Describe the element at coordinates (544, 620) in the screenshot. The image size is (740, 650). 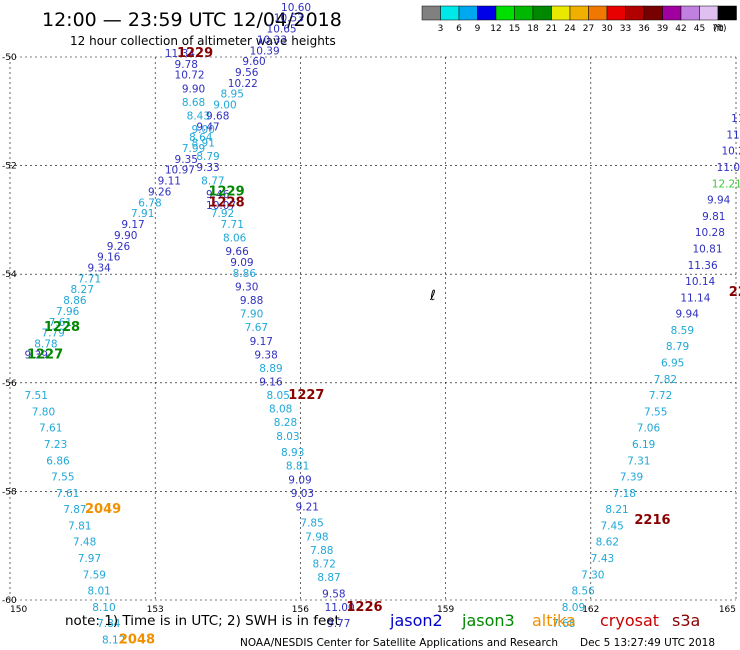
I see `satellite-legend: jason2 jason3 altika cryosat s3a` at that location.